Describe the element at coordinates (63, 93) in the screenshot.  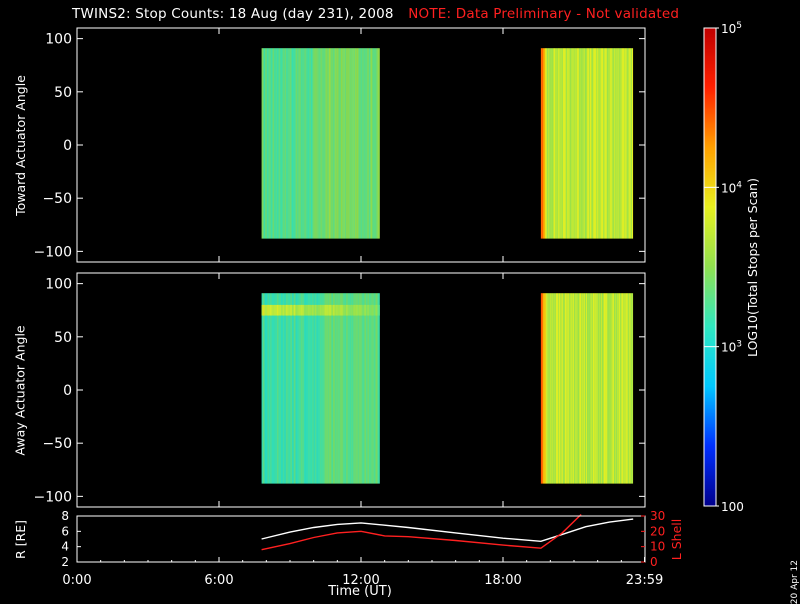
I see `y-tick-label: 50` at that location.